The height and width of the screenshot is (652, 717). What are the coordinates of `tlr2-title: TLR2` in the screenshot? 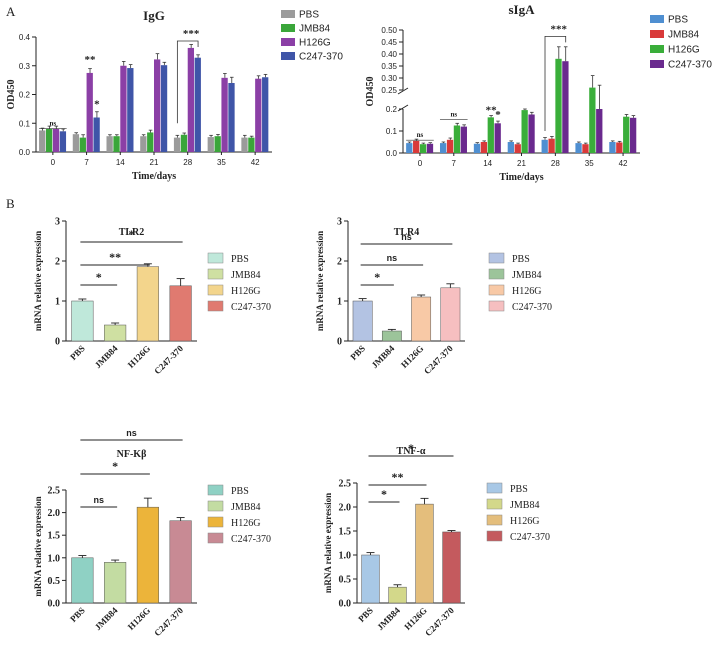 It's located at (132, 232).